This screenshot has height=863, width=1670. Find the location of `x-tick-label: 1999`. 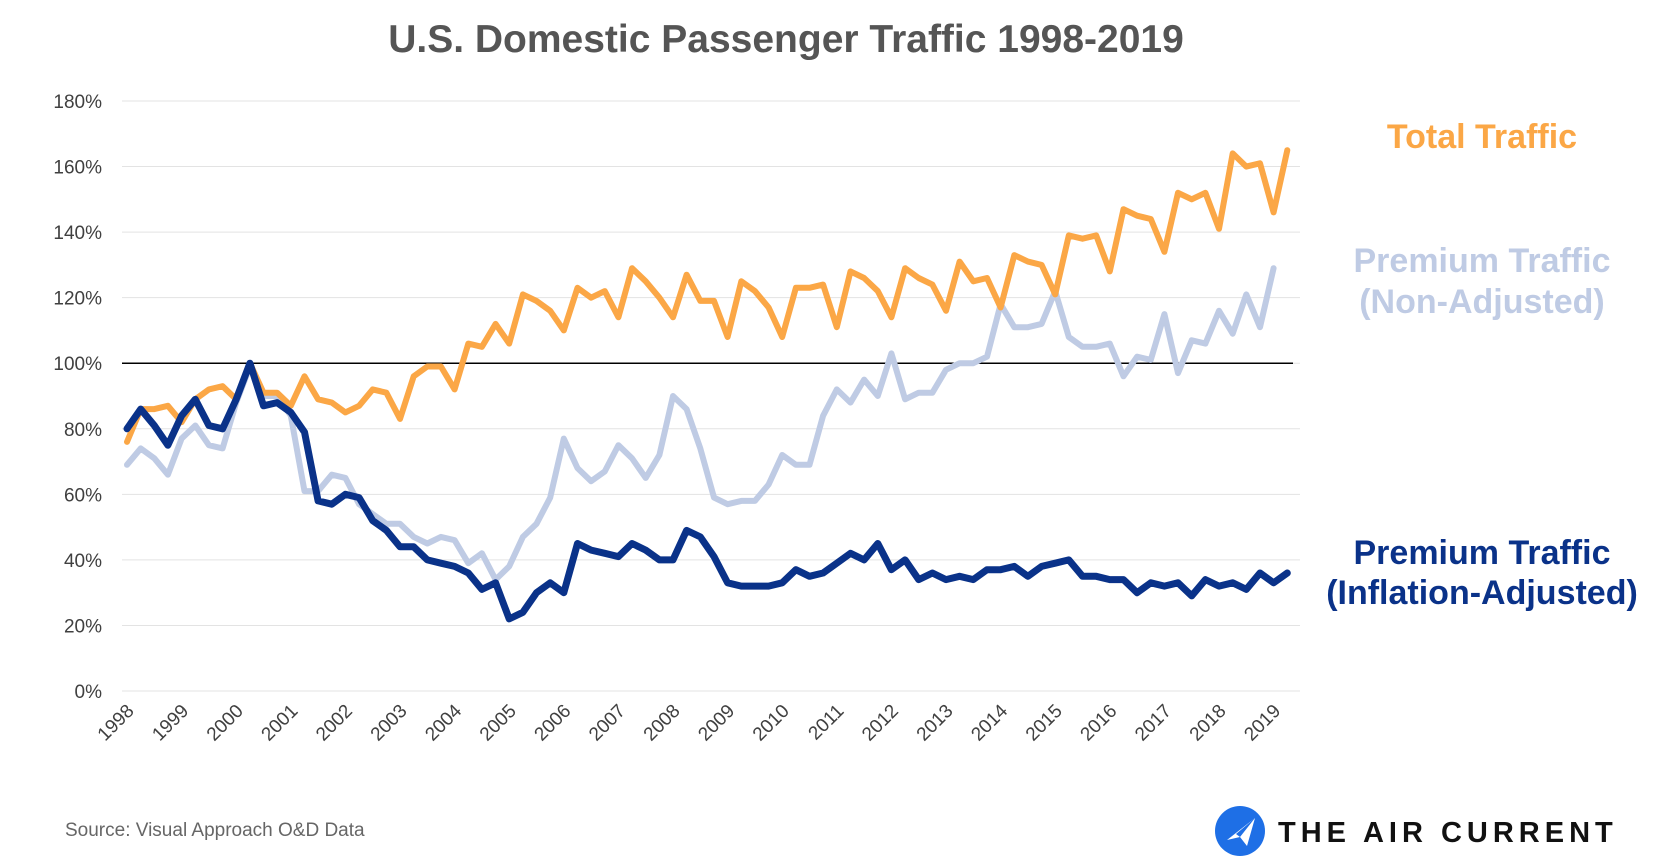

x-tick-label: 1999 is located at coordinates (170, 723).